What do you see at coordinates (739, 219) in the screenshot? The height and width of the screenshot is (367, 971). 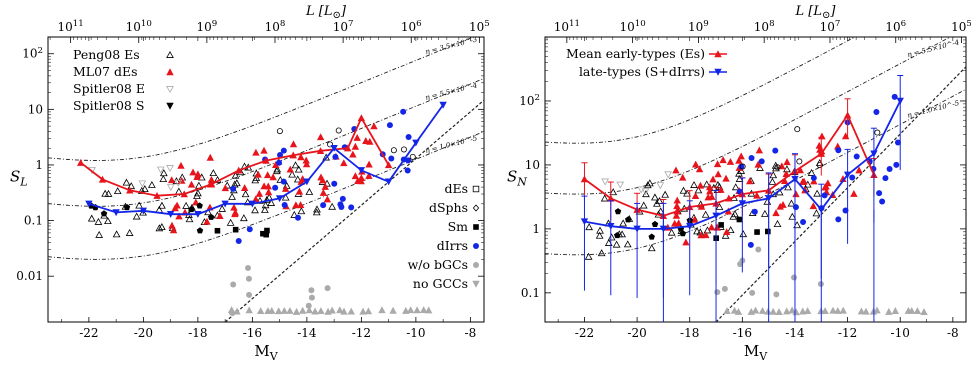 I see `sm-point` at bounding box center [739, 219].